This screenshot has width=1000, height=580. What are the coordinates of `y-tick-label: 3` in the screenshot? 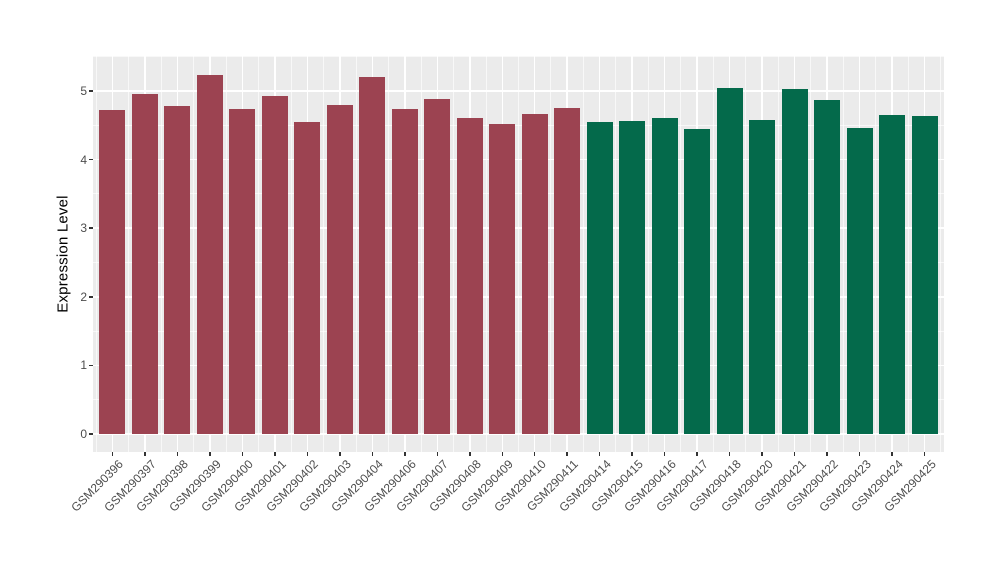 It's located at (83, 228).